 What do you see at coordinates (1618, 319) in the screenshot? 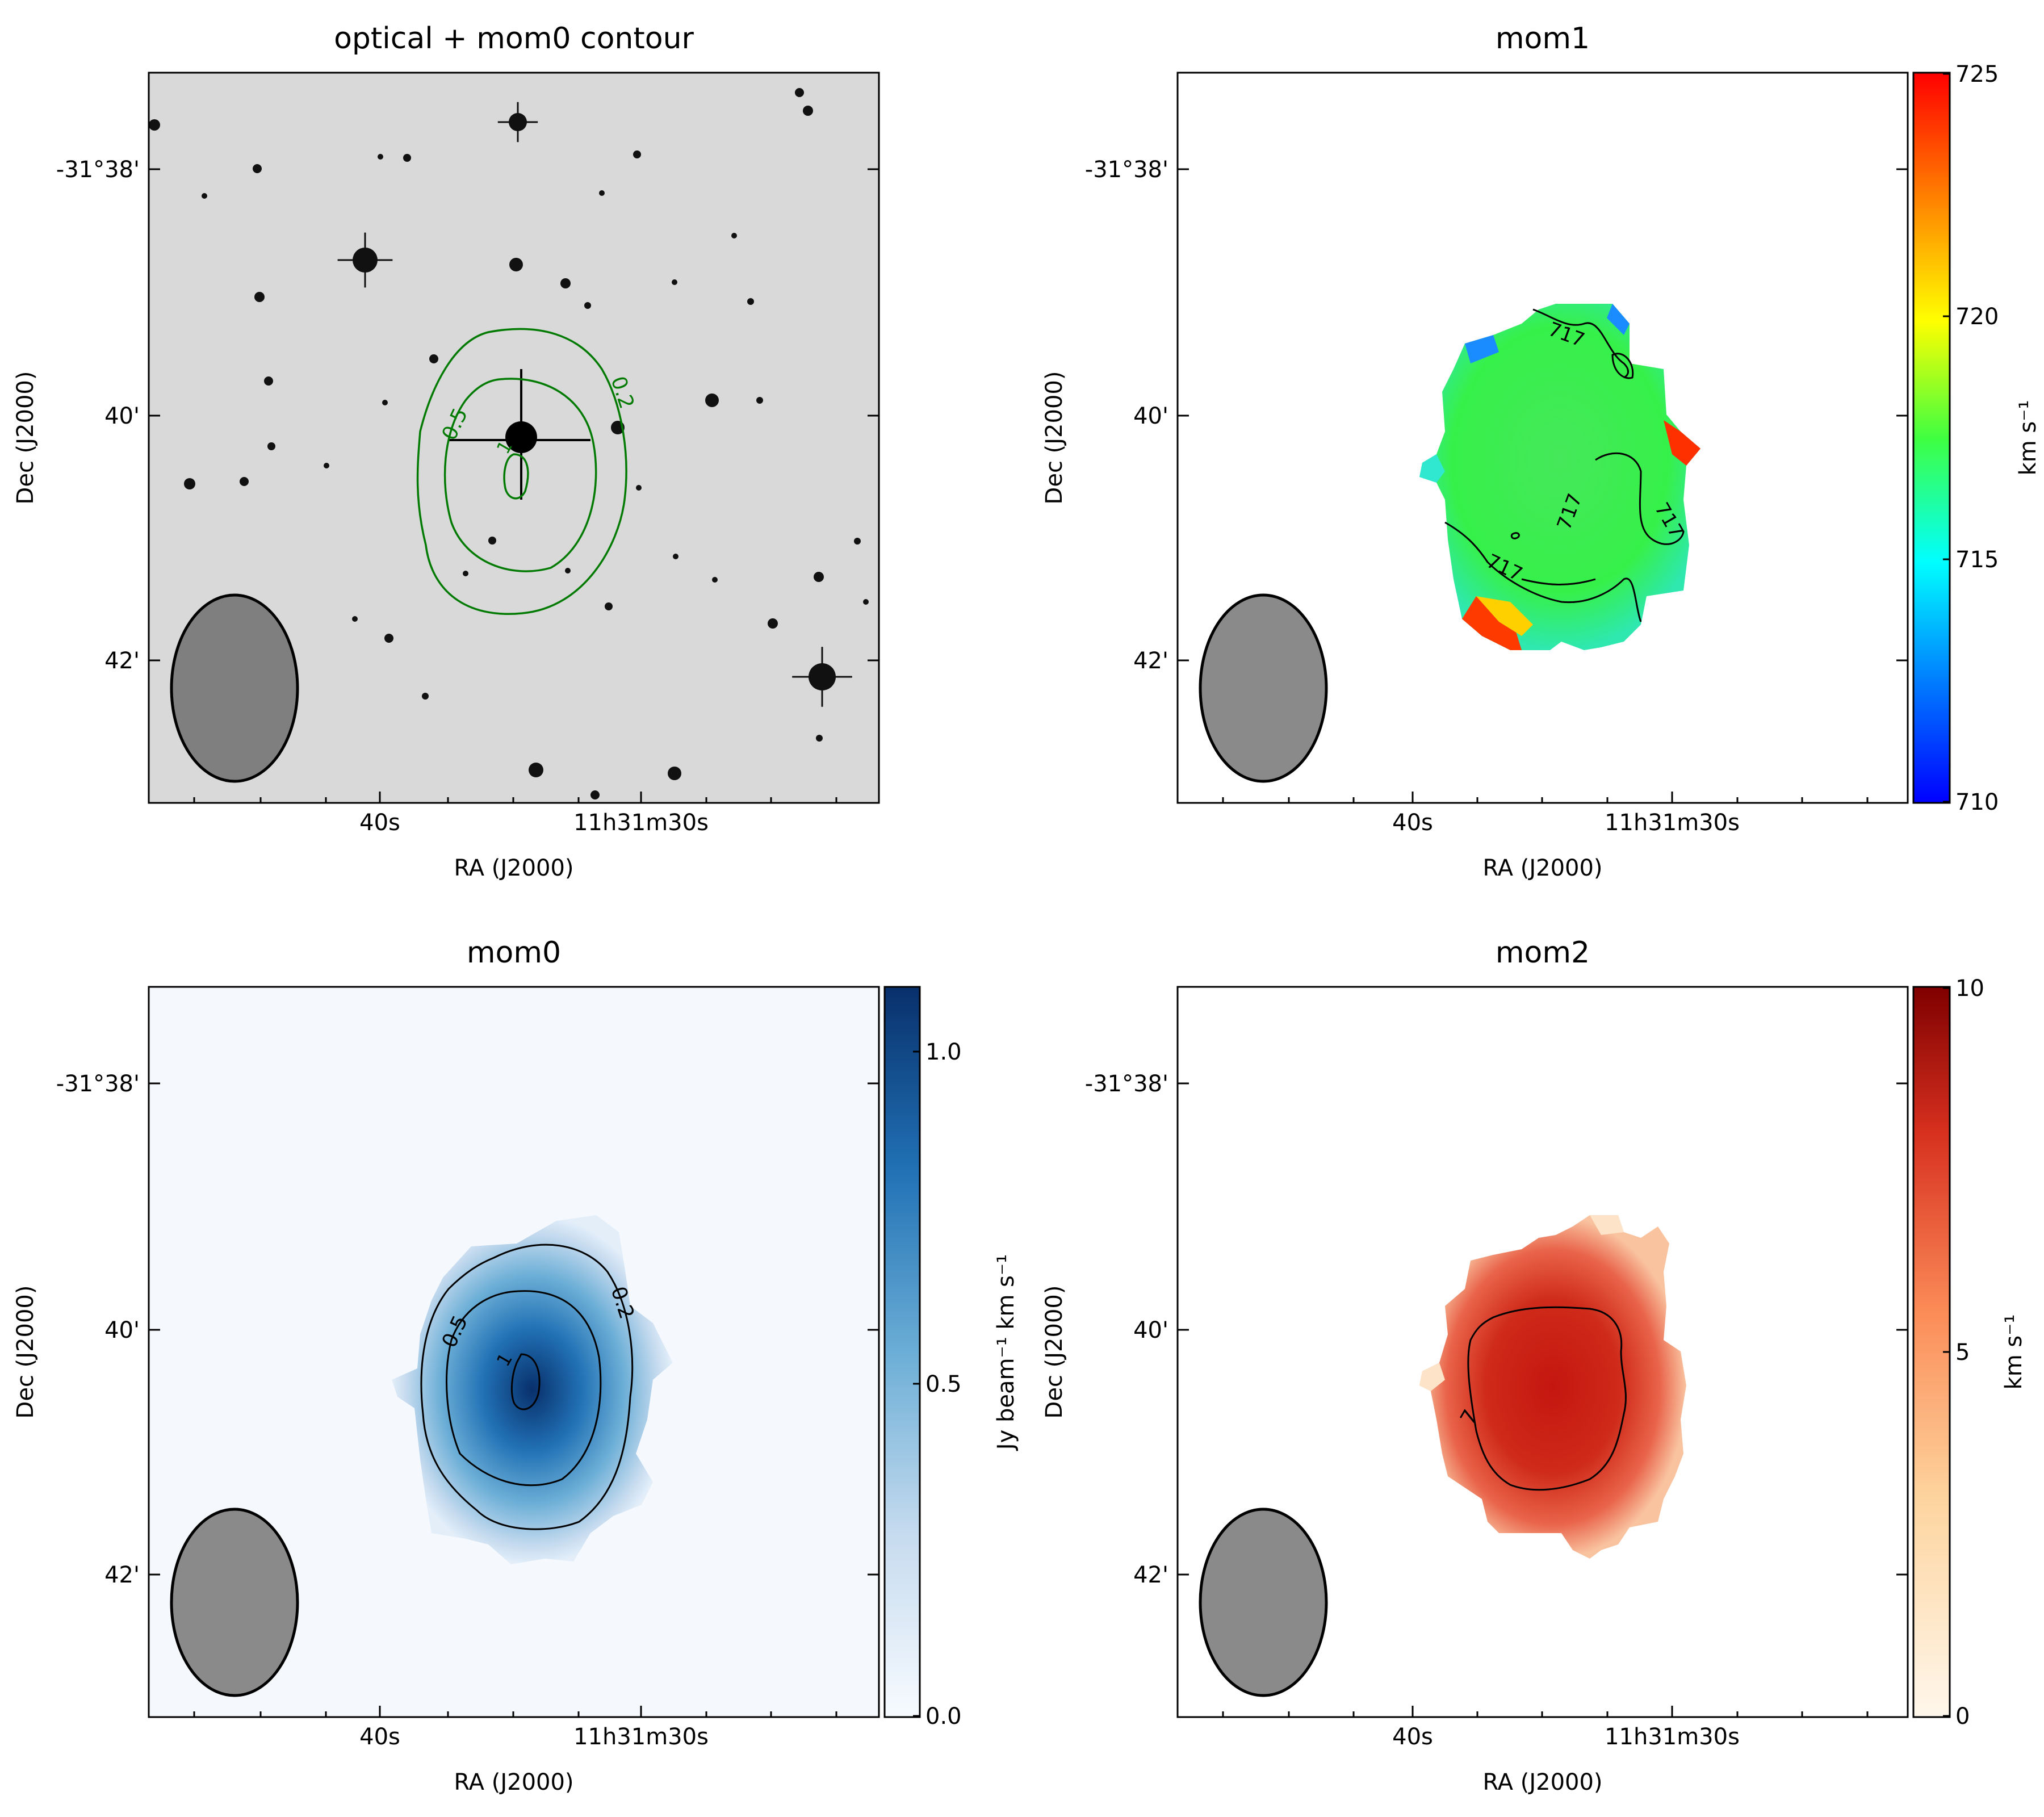
I see `mom1-blue-edge` at bounding box center [1618, 319].